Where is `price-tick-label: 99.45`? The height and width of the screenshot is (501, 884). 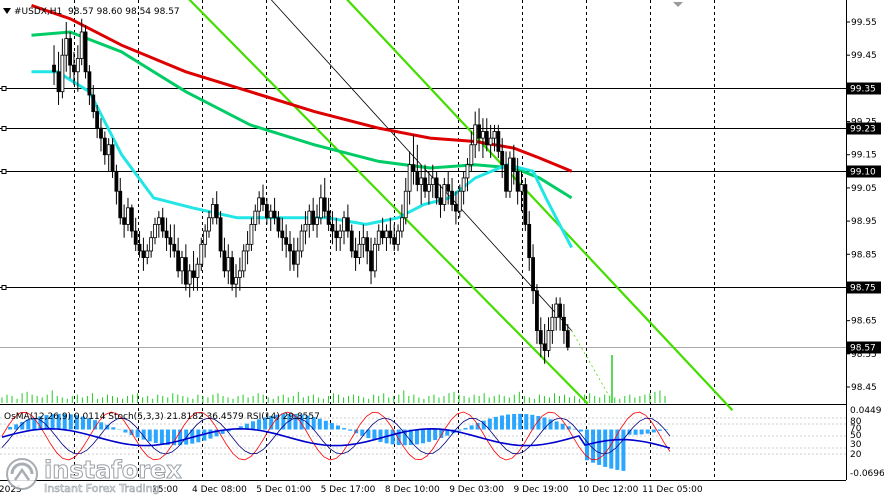 price-tick-label: 99.45 is located at coordinates (864, 56).